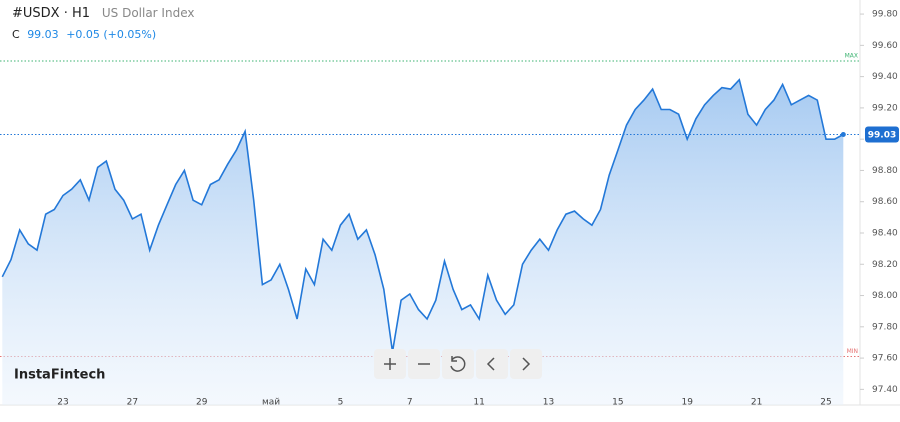  I want to click on instrument-name: US Dollar Index, so click(148, 13).